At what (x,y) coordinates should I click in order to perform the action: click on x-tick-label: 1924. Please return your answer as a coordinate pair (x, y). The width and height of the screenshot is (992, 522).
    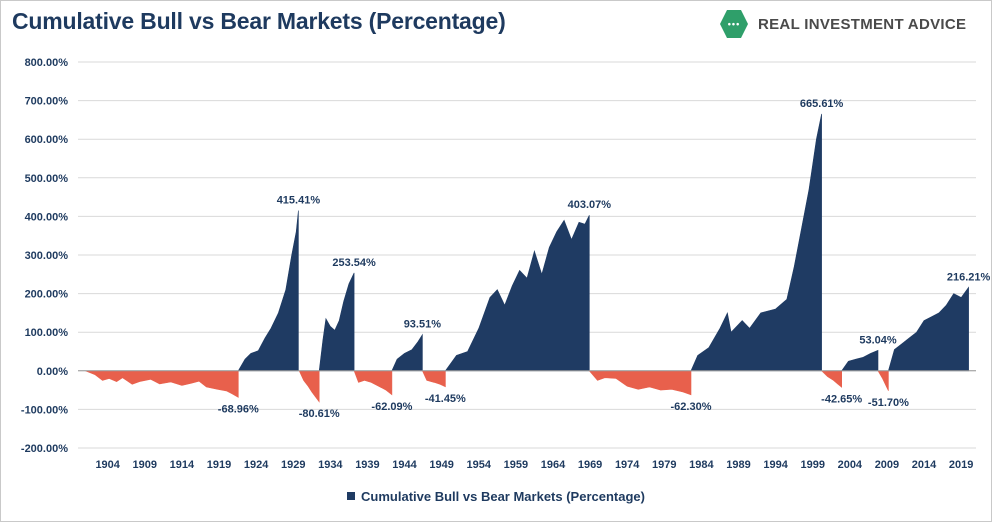
    Looking at the image, I should click on (256, 465).